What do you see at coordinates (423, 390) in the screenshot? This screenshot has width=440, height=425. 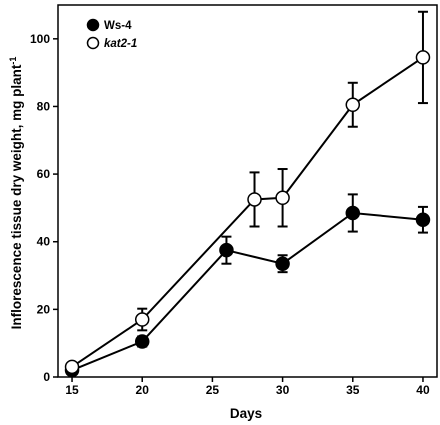 I see `x-tick-label: 40` at bounding box center [423, 390].